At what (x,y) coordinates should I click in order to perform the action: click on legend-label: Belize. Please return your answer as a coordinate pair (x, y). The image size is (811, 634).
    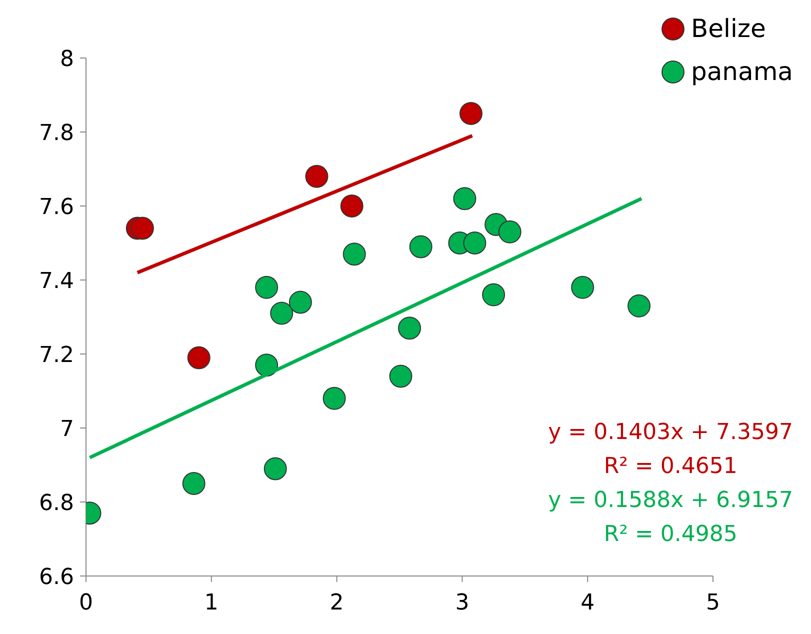
    Looking at the image, I should click on (728, 28).